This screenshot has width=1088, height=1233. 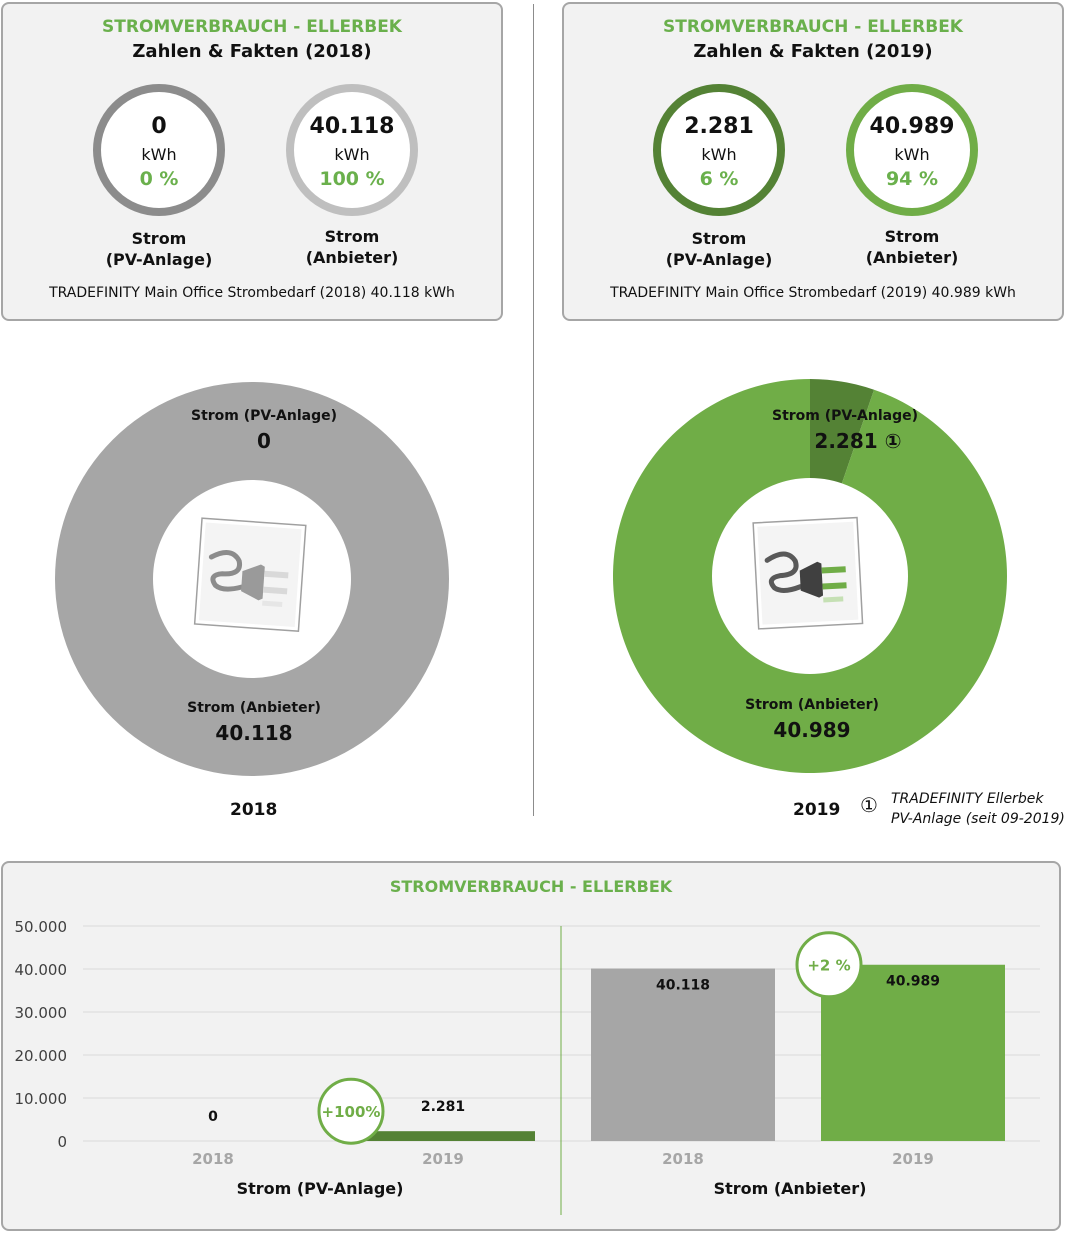 What do you see at coordinates (817, 810) in the screenshot?
I see `donut-year-2019: 2019` at bounding box center [817, 810].